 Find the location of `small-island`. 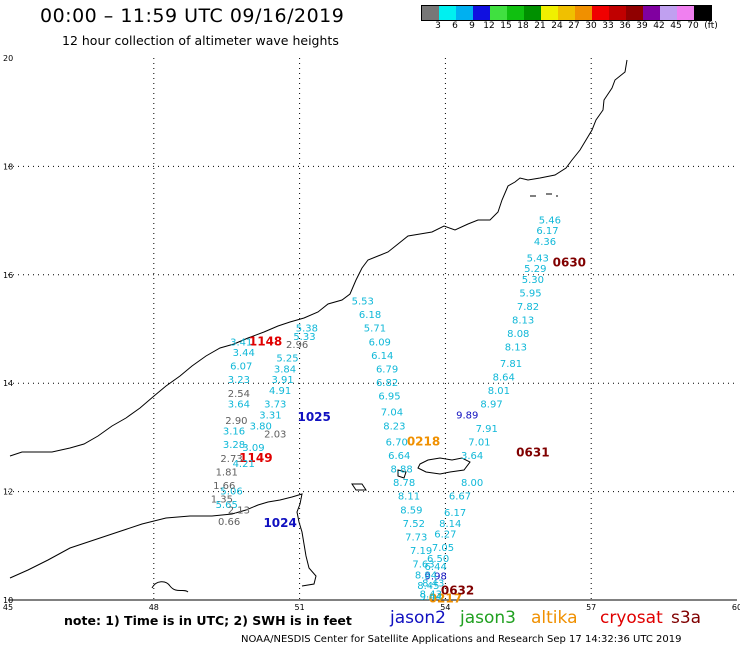

small-island is located at coordinates (359, 487).